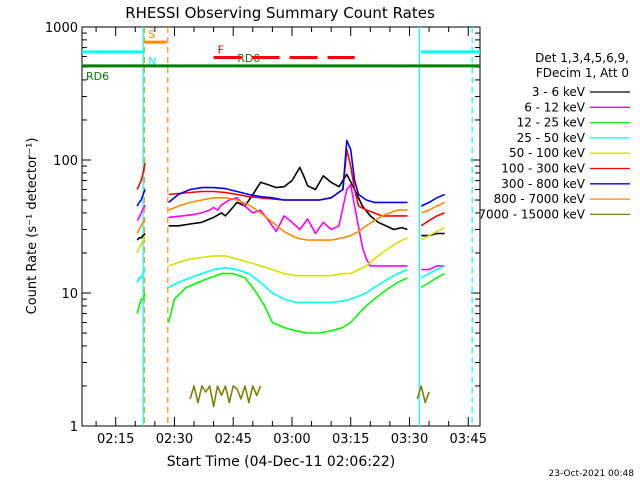  Describe the element at coordinates (551, 123) in the screenshot. I see `legend-label: 12 - 25 keV` at that location.